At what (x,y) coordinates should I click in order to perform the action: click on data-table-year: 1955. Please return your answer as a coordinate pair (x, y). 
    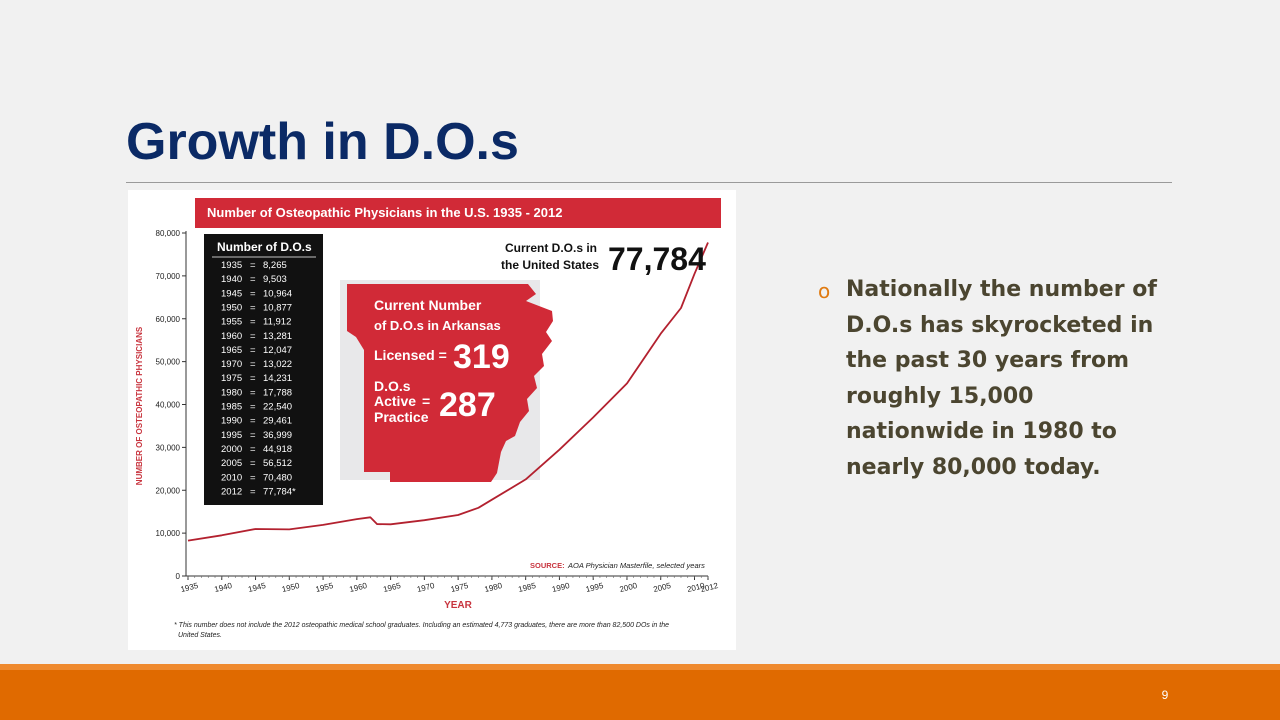
    Looking at the image, I should click on (231, 322).